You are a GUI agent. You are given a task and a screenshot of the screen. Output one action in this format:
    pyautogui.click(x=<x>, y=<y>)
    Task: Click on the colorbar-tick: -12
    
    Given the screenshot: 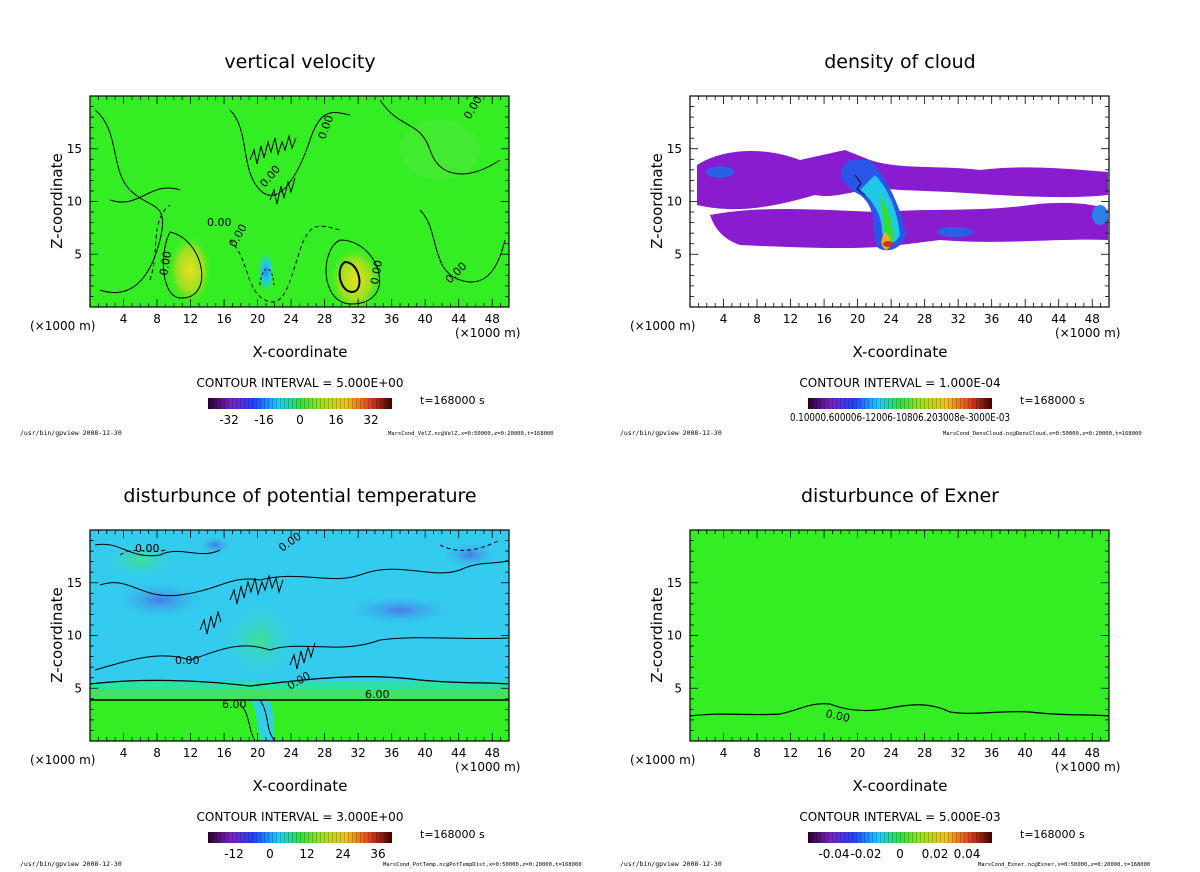 What is the action you would take?
    pyautogui.click(x=234, y=854)
    